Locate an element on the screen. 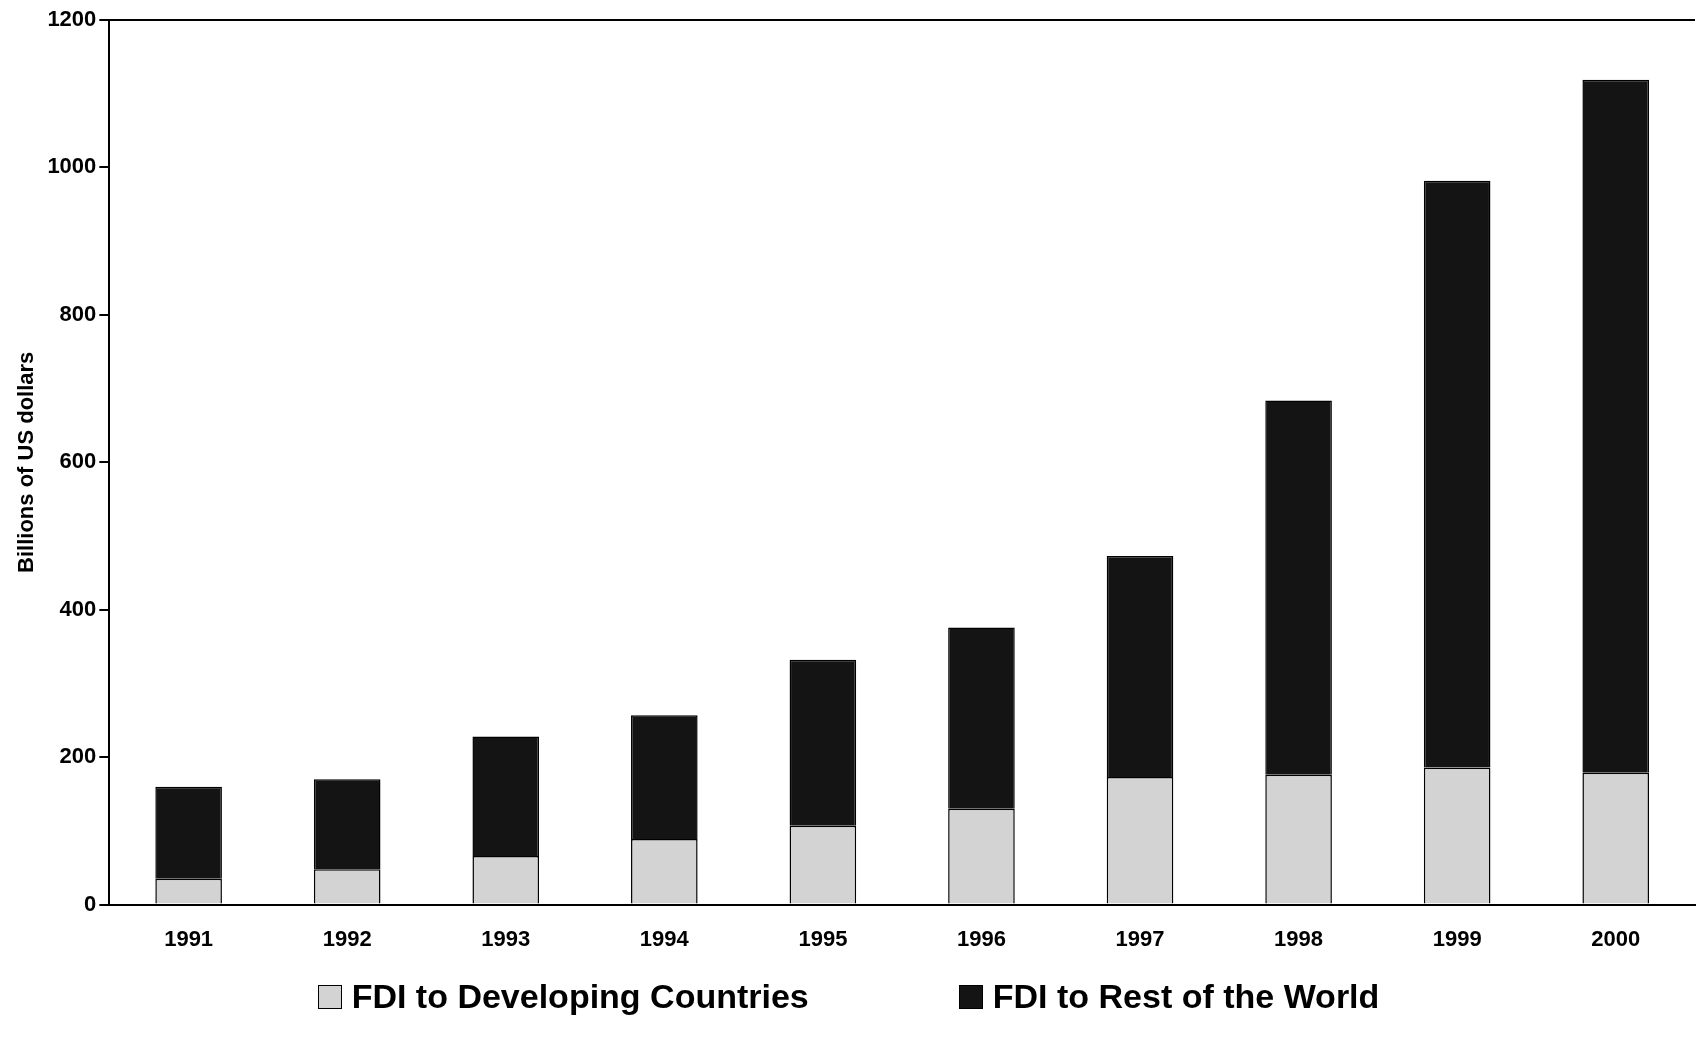 The image size is (1697, 1045). x-tick-label: 1996 is located at coordinates (981, 938).